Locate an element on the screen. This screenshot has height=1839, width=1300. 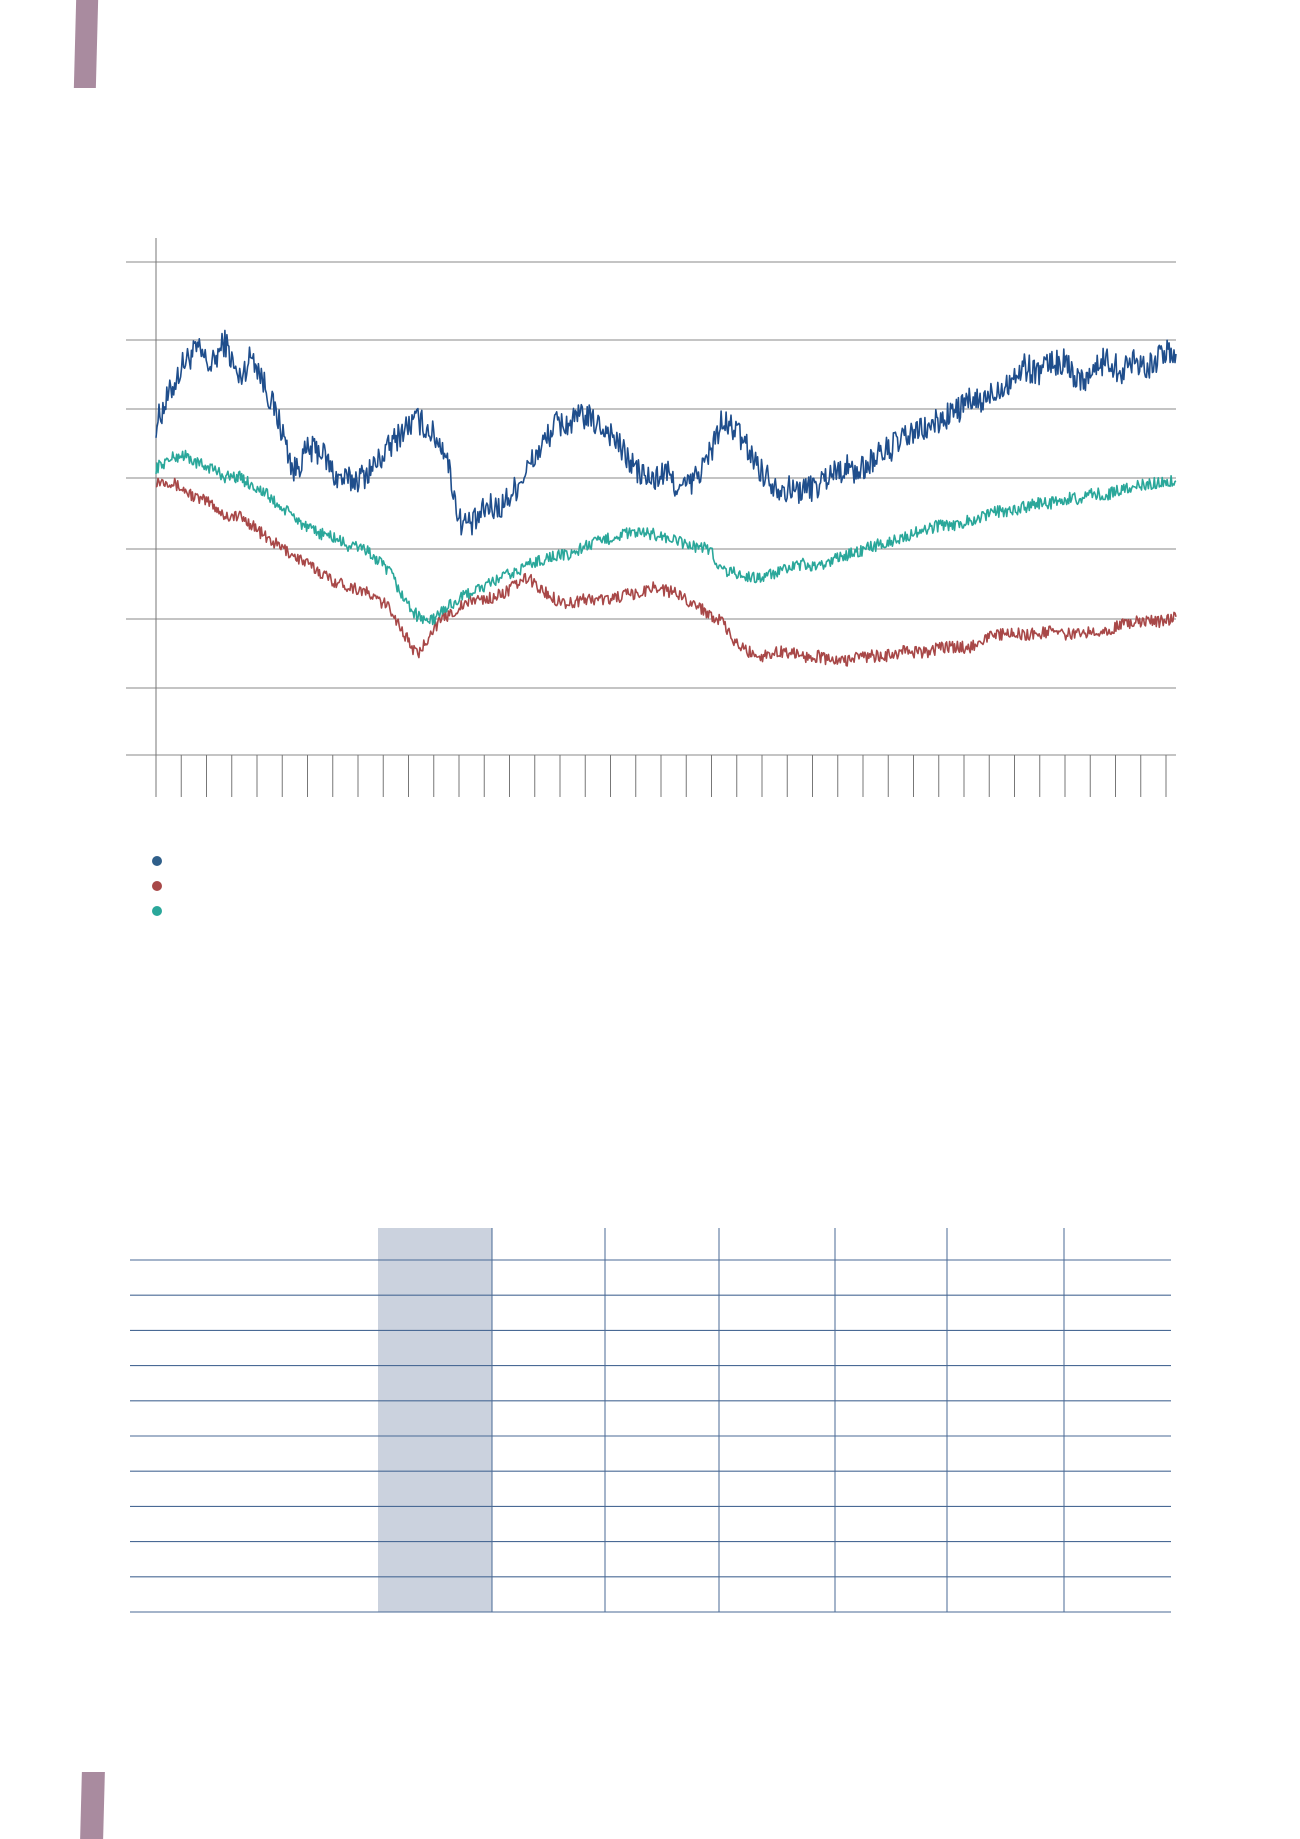
chart-legend is located at coordinates (157, 885).